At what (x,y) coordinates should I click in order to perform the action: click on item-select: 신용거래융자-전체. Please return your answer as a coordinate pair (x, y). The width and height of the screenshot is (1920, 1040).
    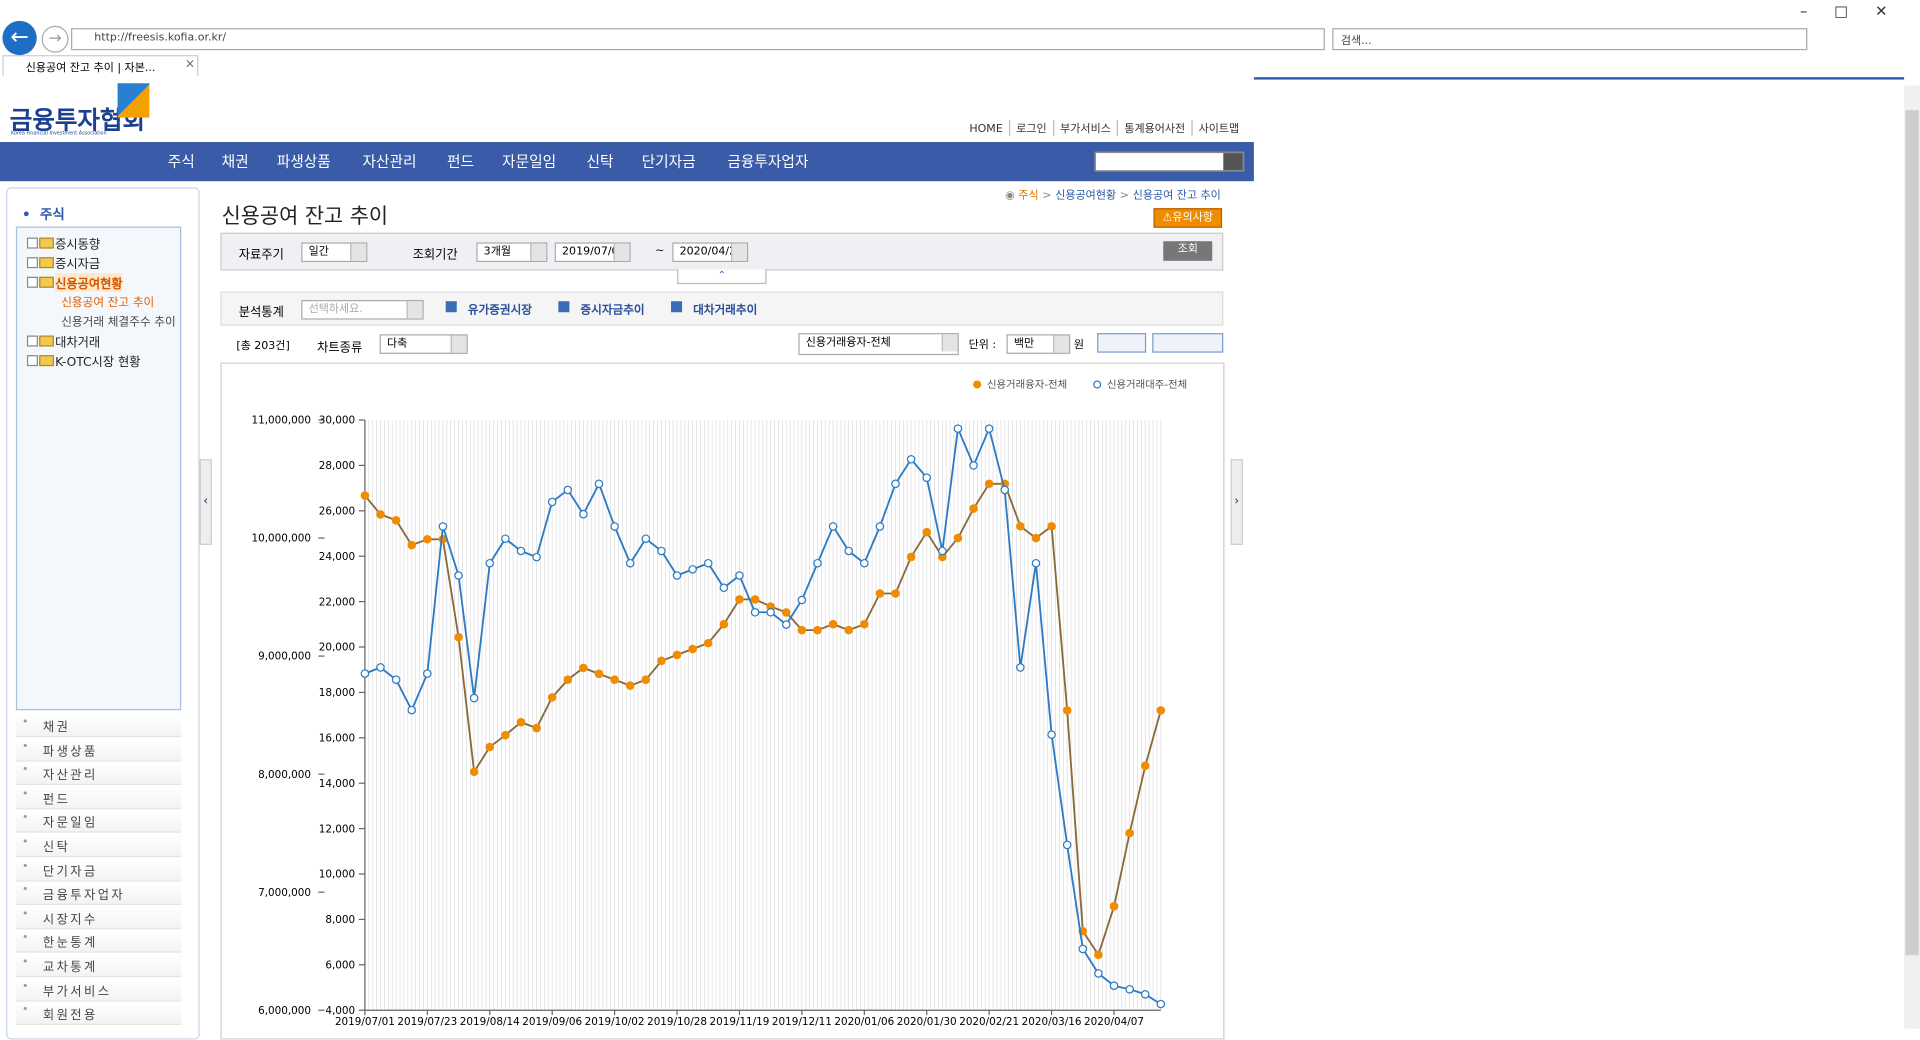
    Looking at the image, I should click on (878, 344).